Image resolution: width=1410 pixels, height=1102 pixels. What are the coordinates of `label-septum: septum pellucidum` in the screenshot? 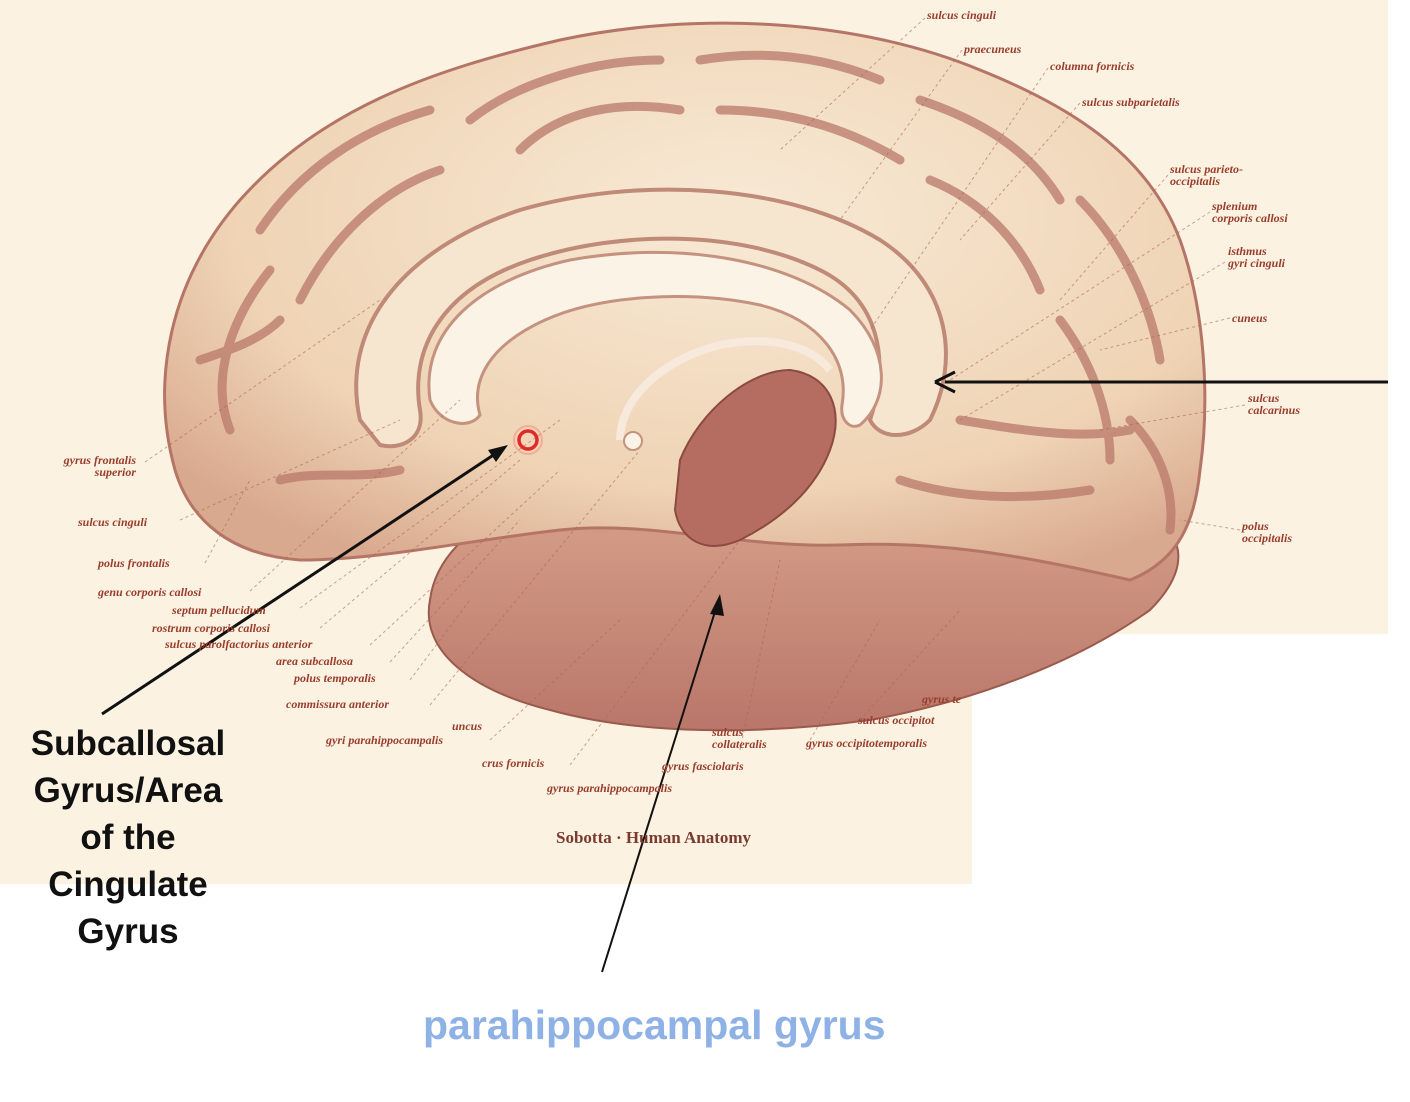 It's located at (219, 610).